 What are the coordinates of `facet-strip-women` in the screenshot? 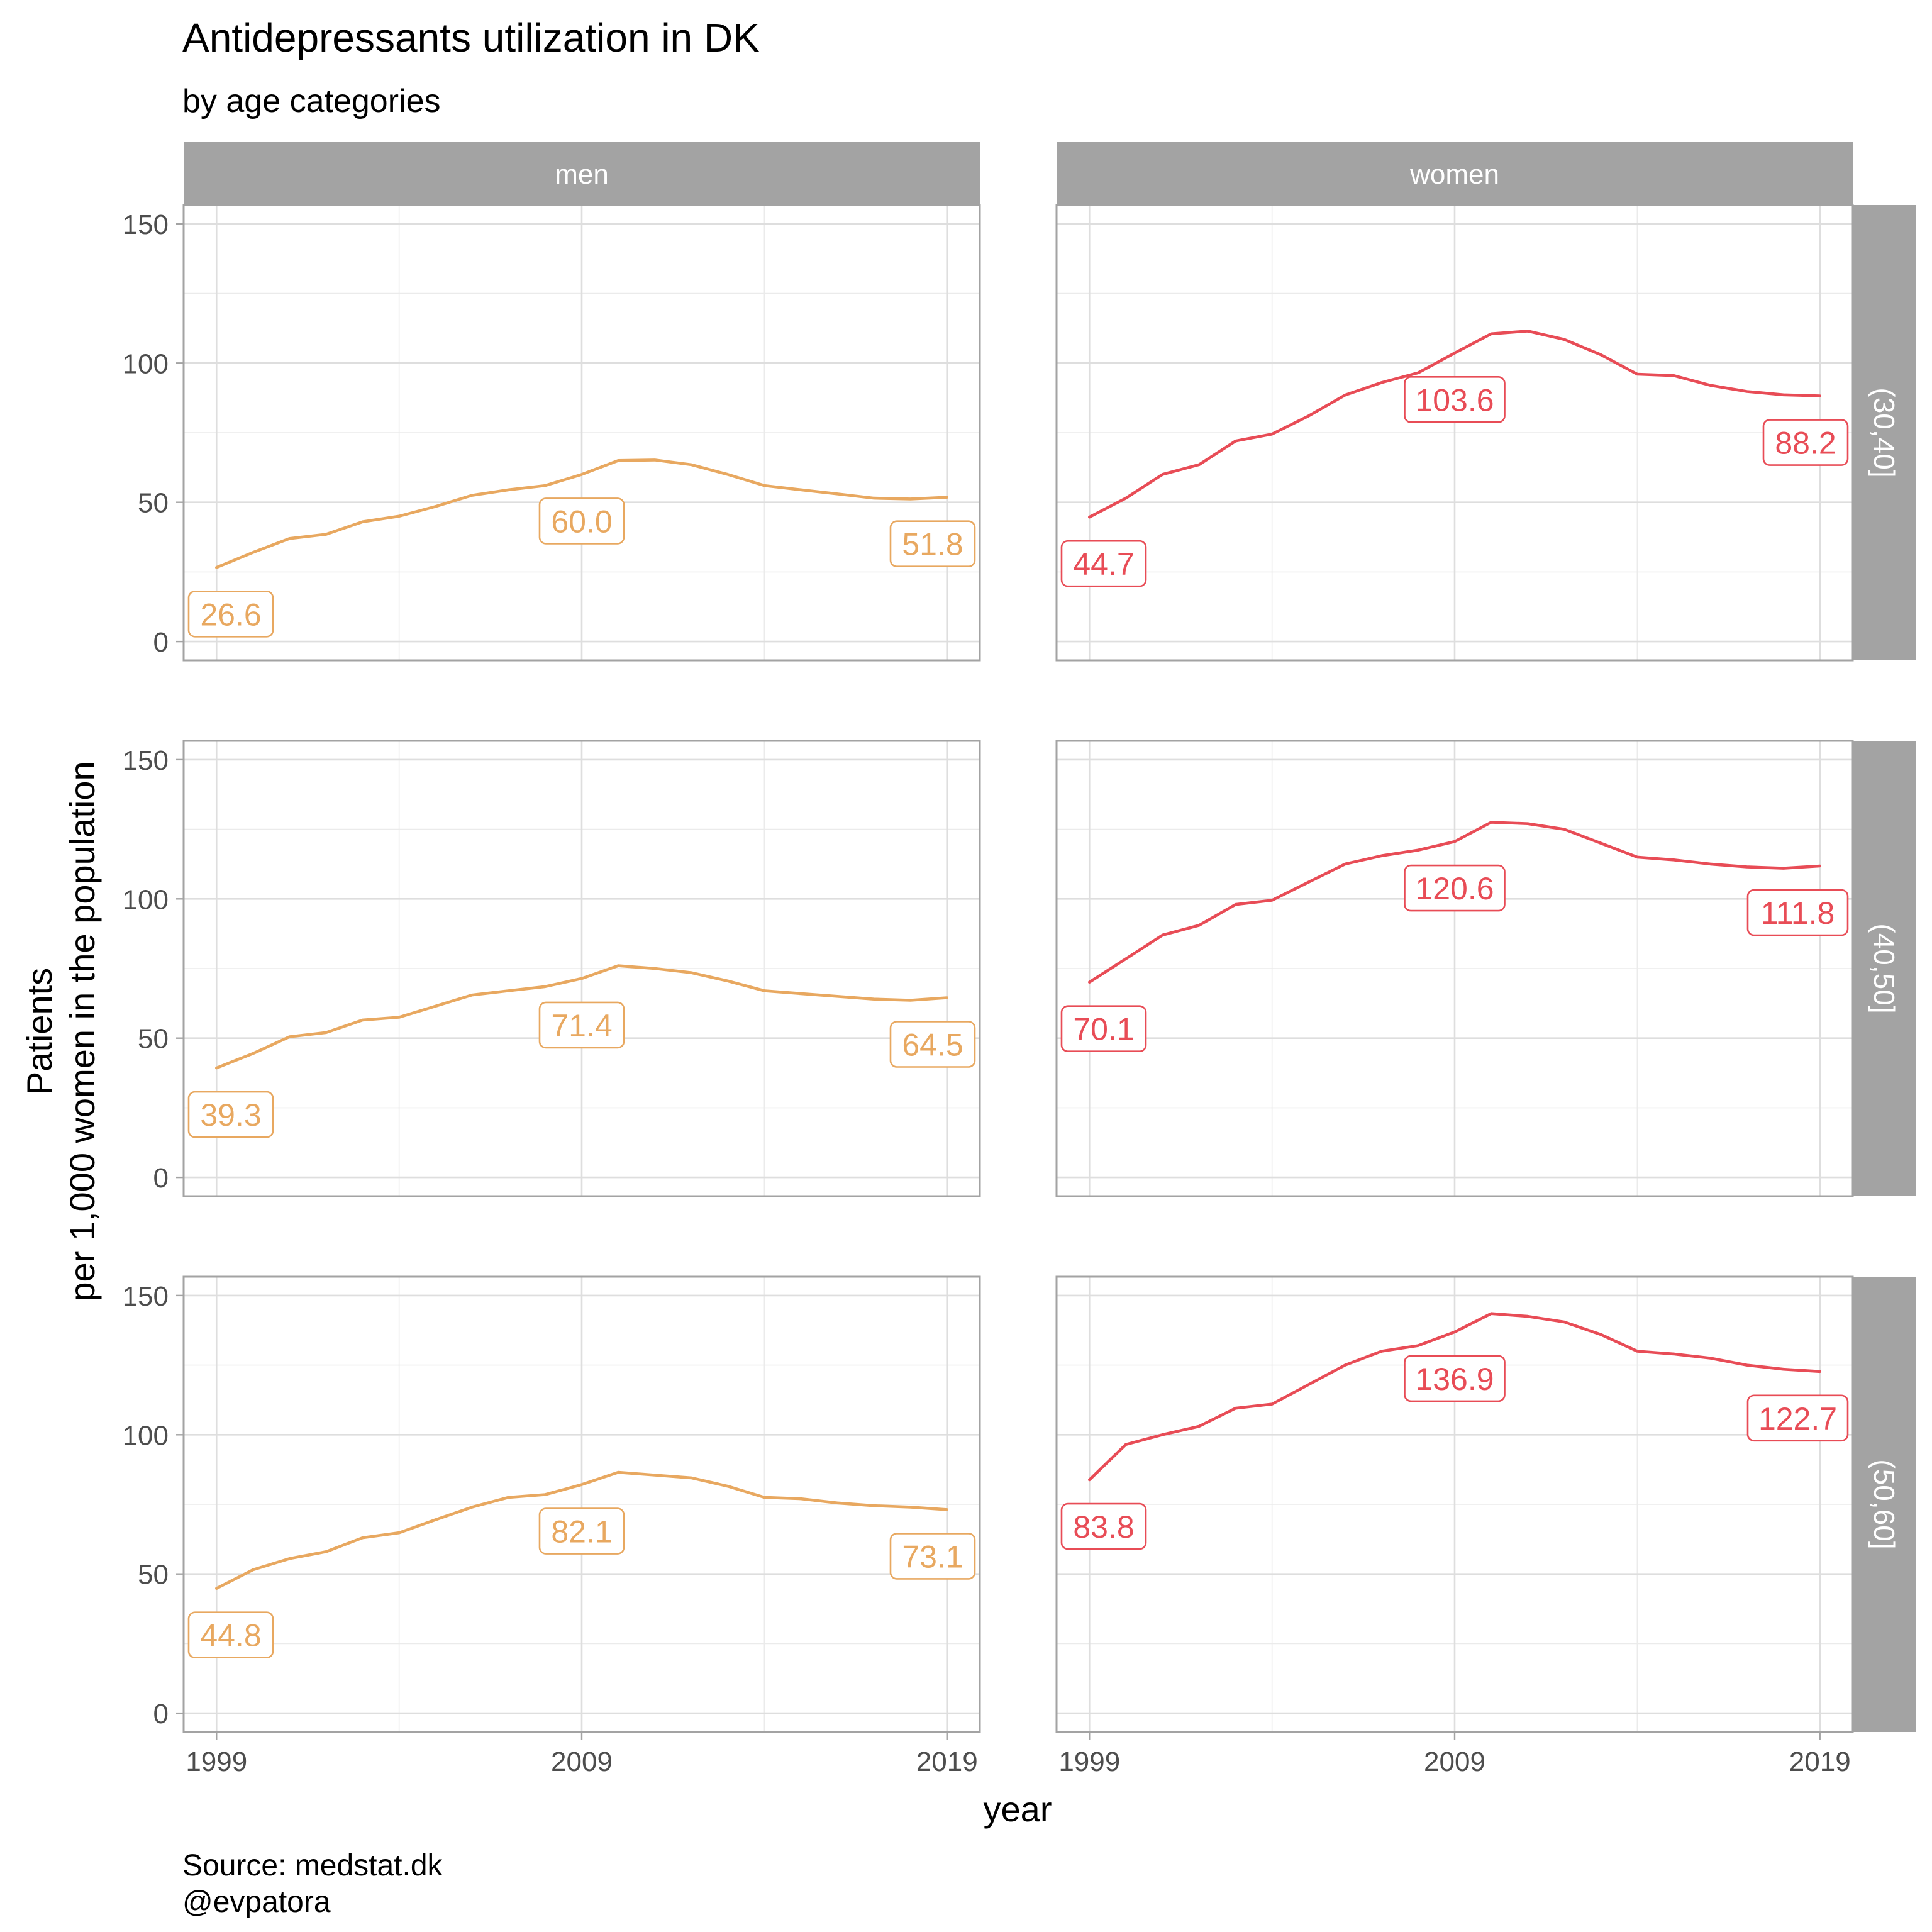 It's located at (1455, 173).